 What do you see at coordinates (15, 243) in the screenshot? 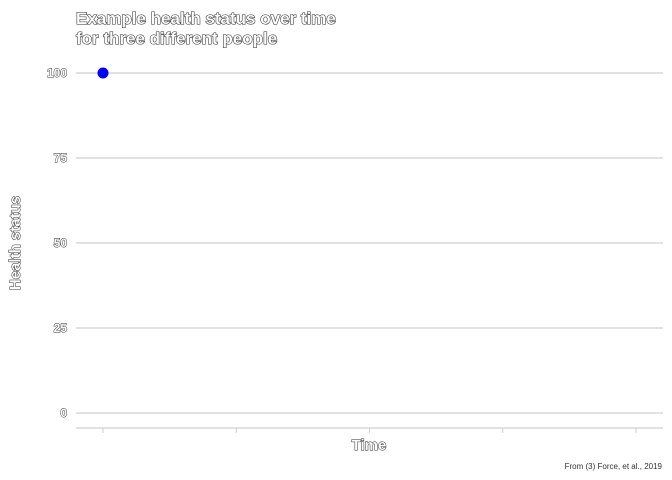
I see `y-axis-title: Health status` at bounding box center [15, 243].